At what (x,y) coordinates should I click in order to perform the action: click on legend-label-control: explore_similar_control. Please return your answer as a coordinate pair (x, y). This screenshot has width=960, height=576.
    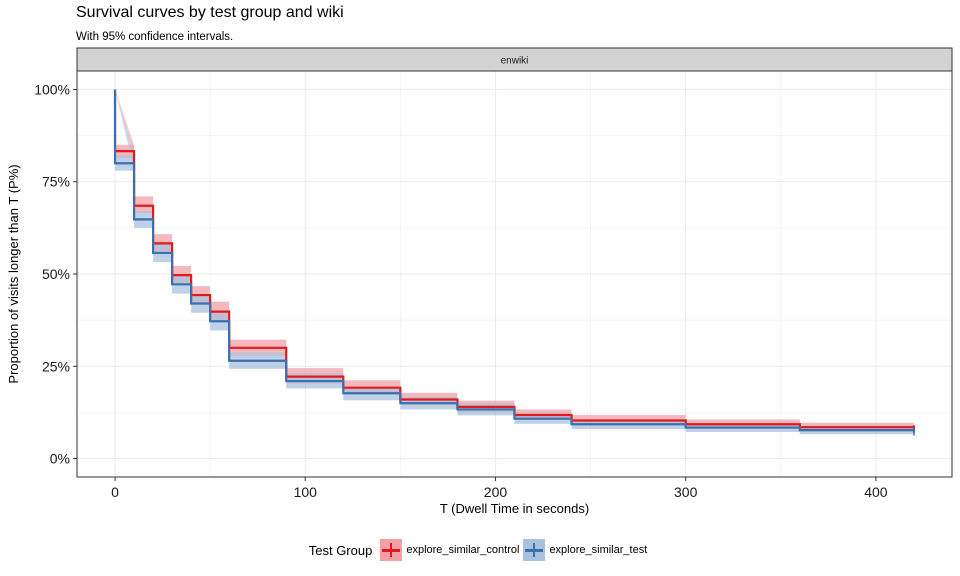
    Looking at the image, I should click on (463, 550).